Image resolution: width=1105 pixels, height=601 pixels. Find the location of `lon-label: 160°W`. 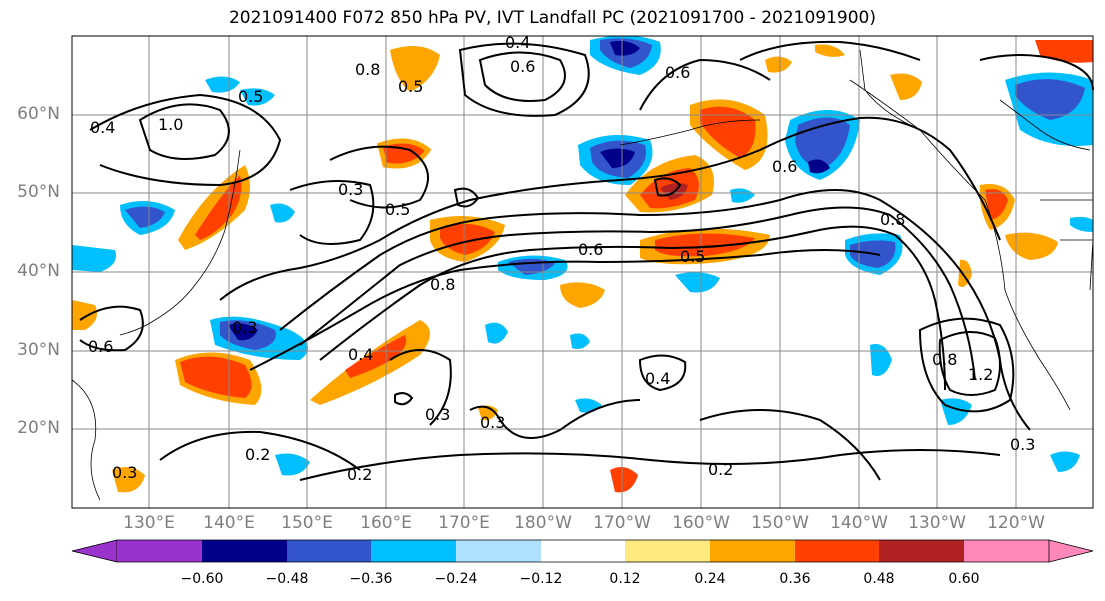

lon-label: 160°W is located at coordinates (701, 523).